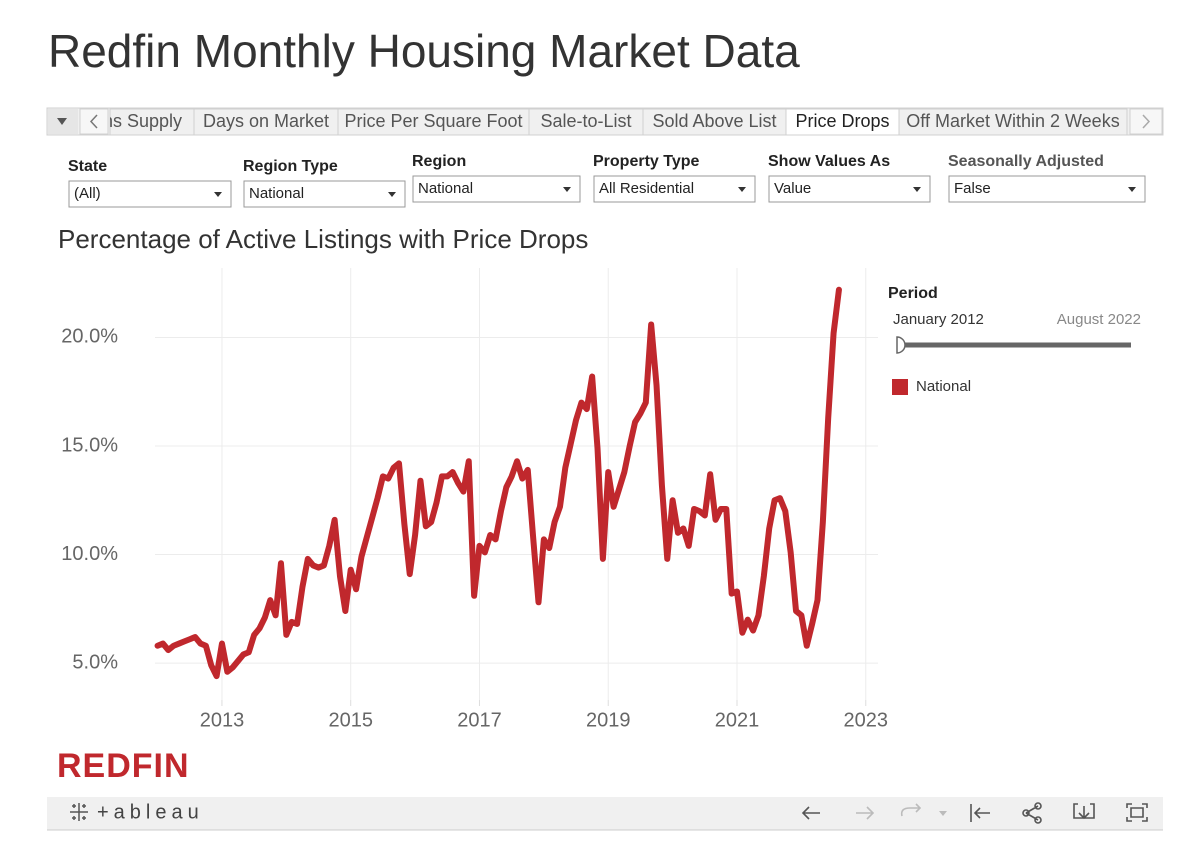  Describe the element at coordinates (123, 766) in the screenshot. I see `redfin-logo: REDFIN` at that location.